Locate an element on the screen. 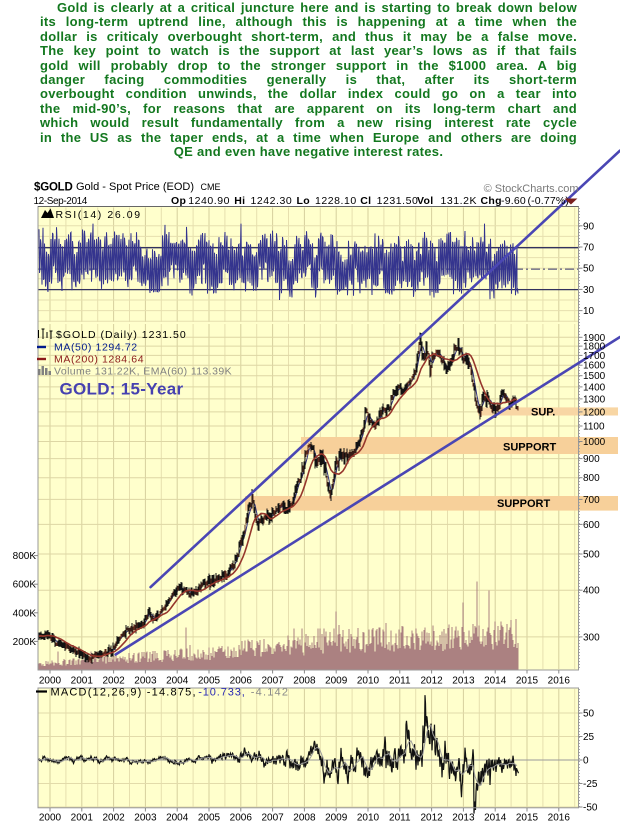 This screenshot has height=830, width=620. svg-text: 0 is located at coordinates (586, 761).